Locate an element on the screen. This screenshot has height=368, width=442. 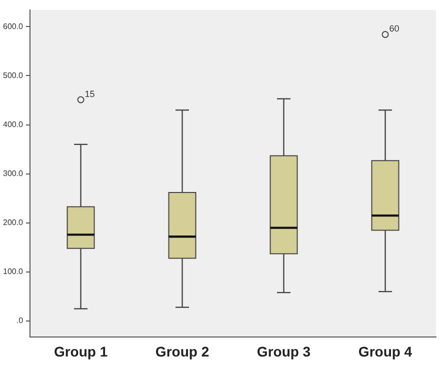
x-tick-label: Group 1 is located at coordinates (81, 351).